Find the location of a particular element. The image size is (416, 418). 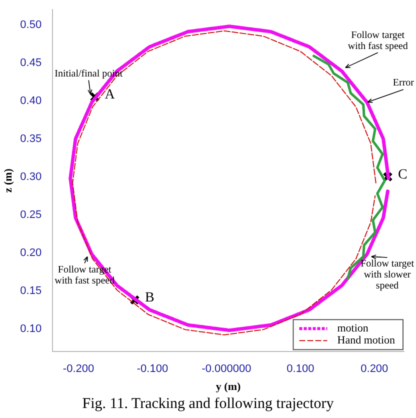

y-tick-label: 0.25 is located at coordinates (31, 214).